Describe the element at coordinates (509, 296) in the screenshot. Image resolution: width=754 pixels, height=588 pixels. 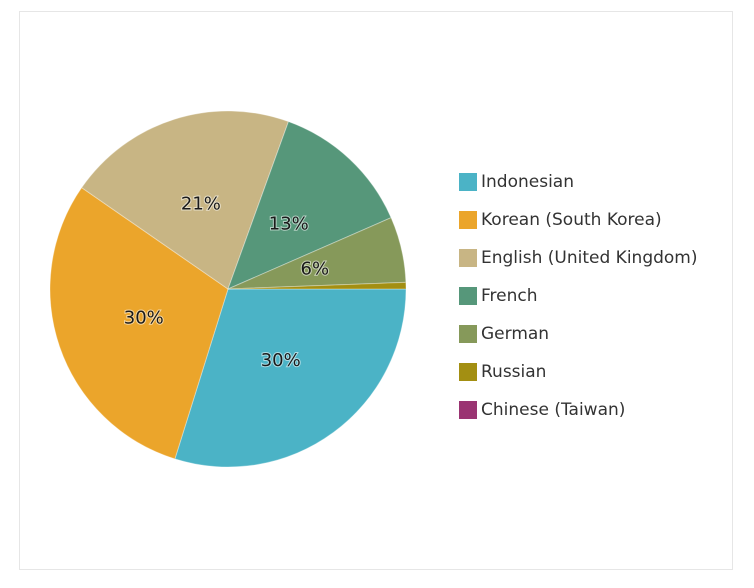
I see `legend-label: French` at that location.